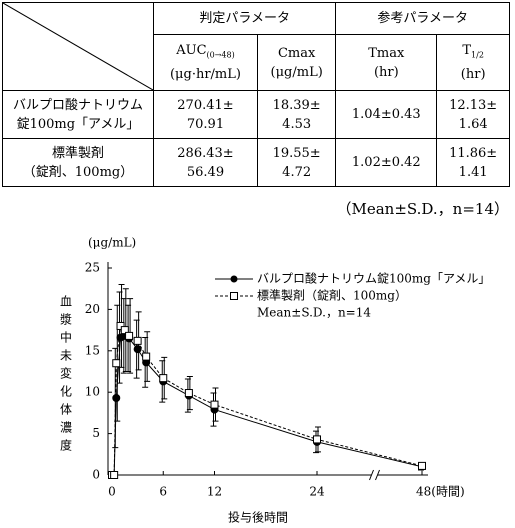 This screenshot has width=515, height=528. I want to click on cell-line: 18.39±, so click(296, 105).